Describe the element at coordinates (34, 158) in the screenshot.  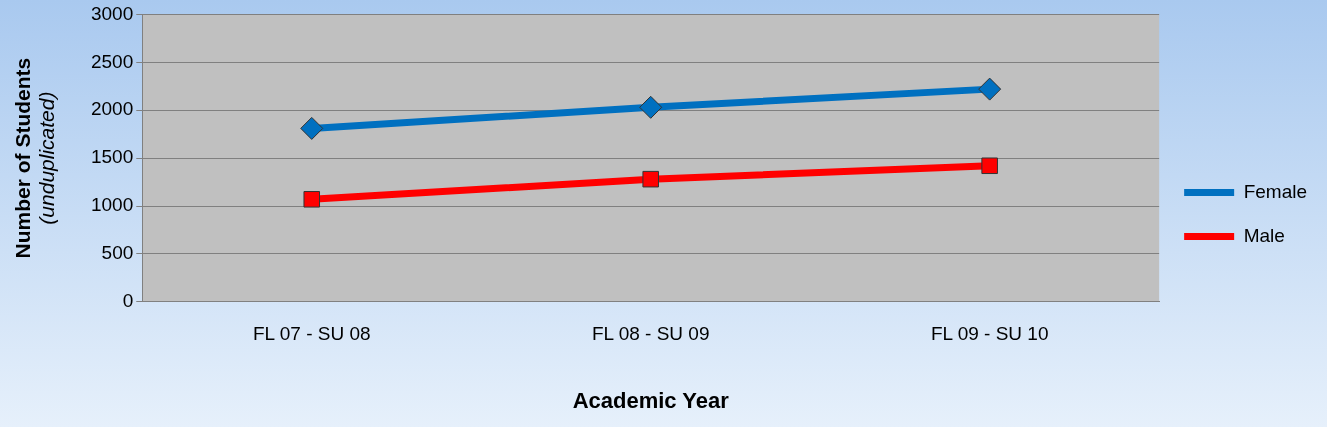
I see `y-axis-title: Number of Students (unduplicated)` at that location.